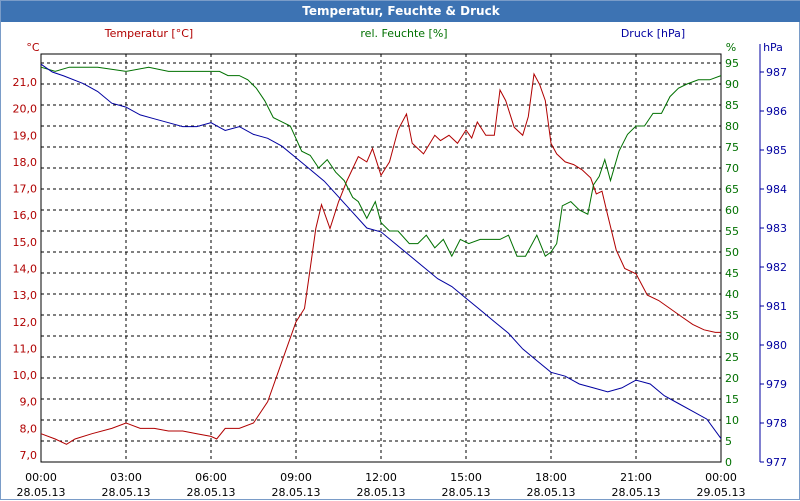 This screenshot has height=501, width=800. Describe the element at coordinates (25, 162) in the screenshot. I see `temperature-tick-label: 18,0` at that location.